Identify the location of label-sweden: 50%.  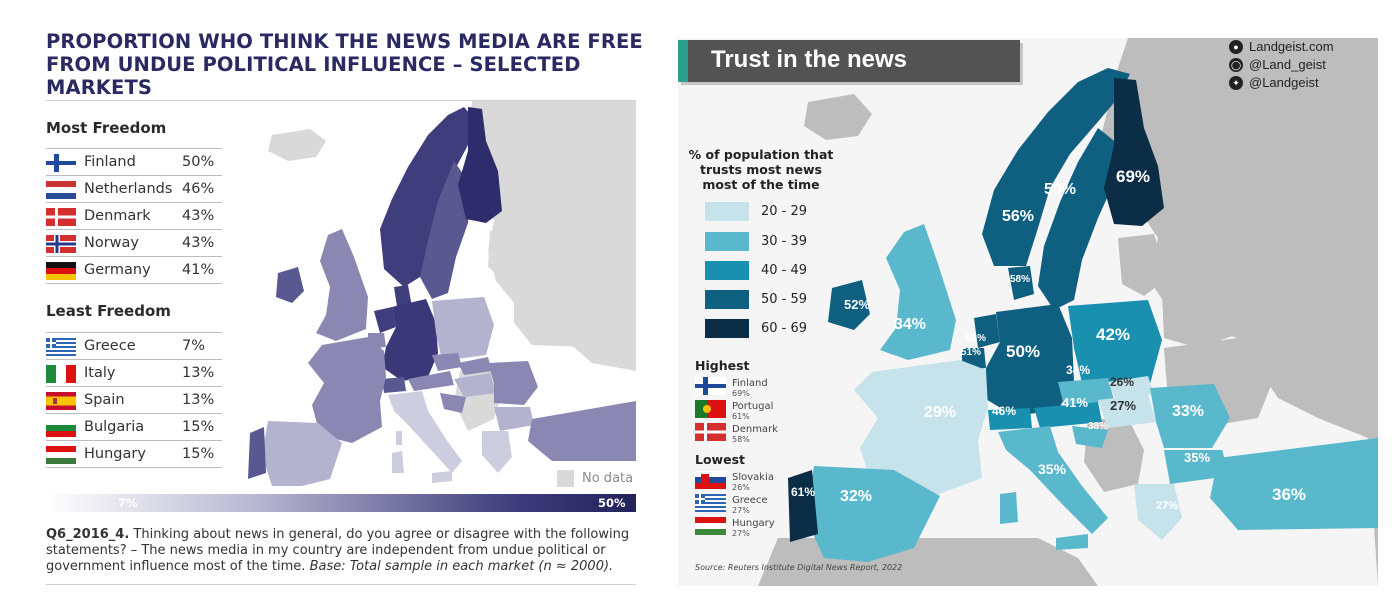
(1060, 189).